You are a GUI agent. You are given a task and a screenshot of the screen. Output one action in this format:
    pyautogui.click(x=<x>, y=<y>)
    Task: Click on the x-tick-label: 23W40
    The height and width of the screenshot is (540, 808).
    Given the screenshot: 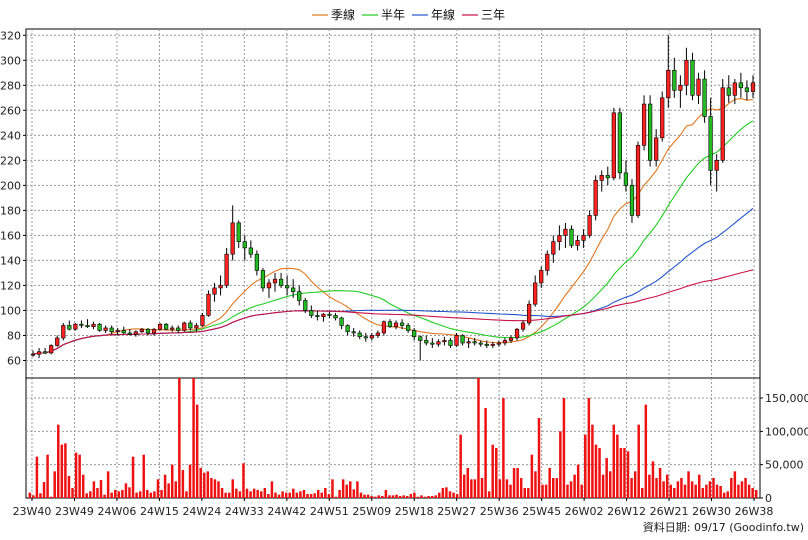 What is the action you would take?
    pyautogui.click(x=32, y=511)
    